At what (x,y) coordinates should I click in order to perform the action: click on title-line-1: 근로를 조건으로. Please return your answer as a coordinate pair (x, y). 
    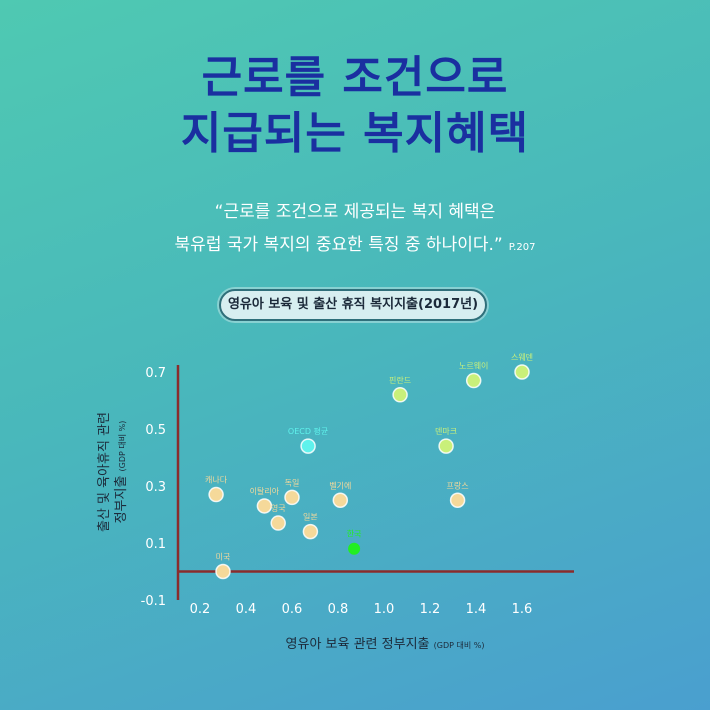
    Looking at the image, I should click on (355, 77).